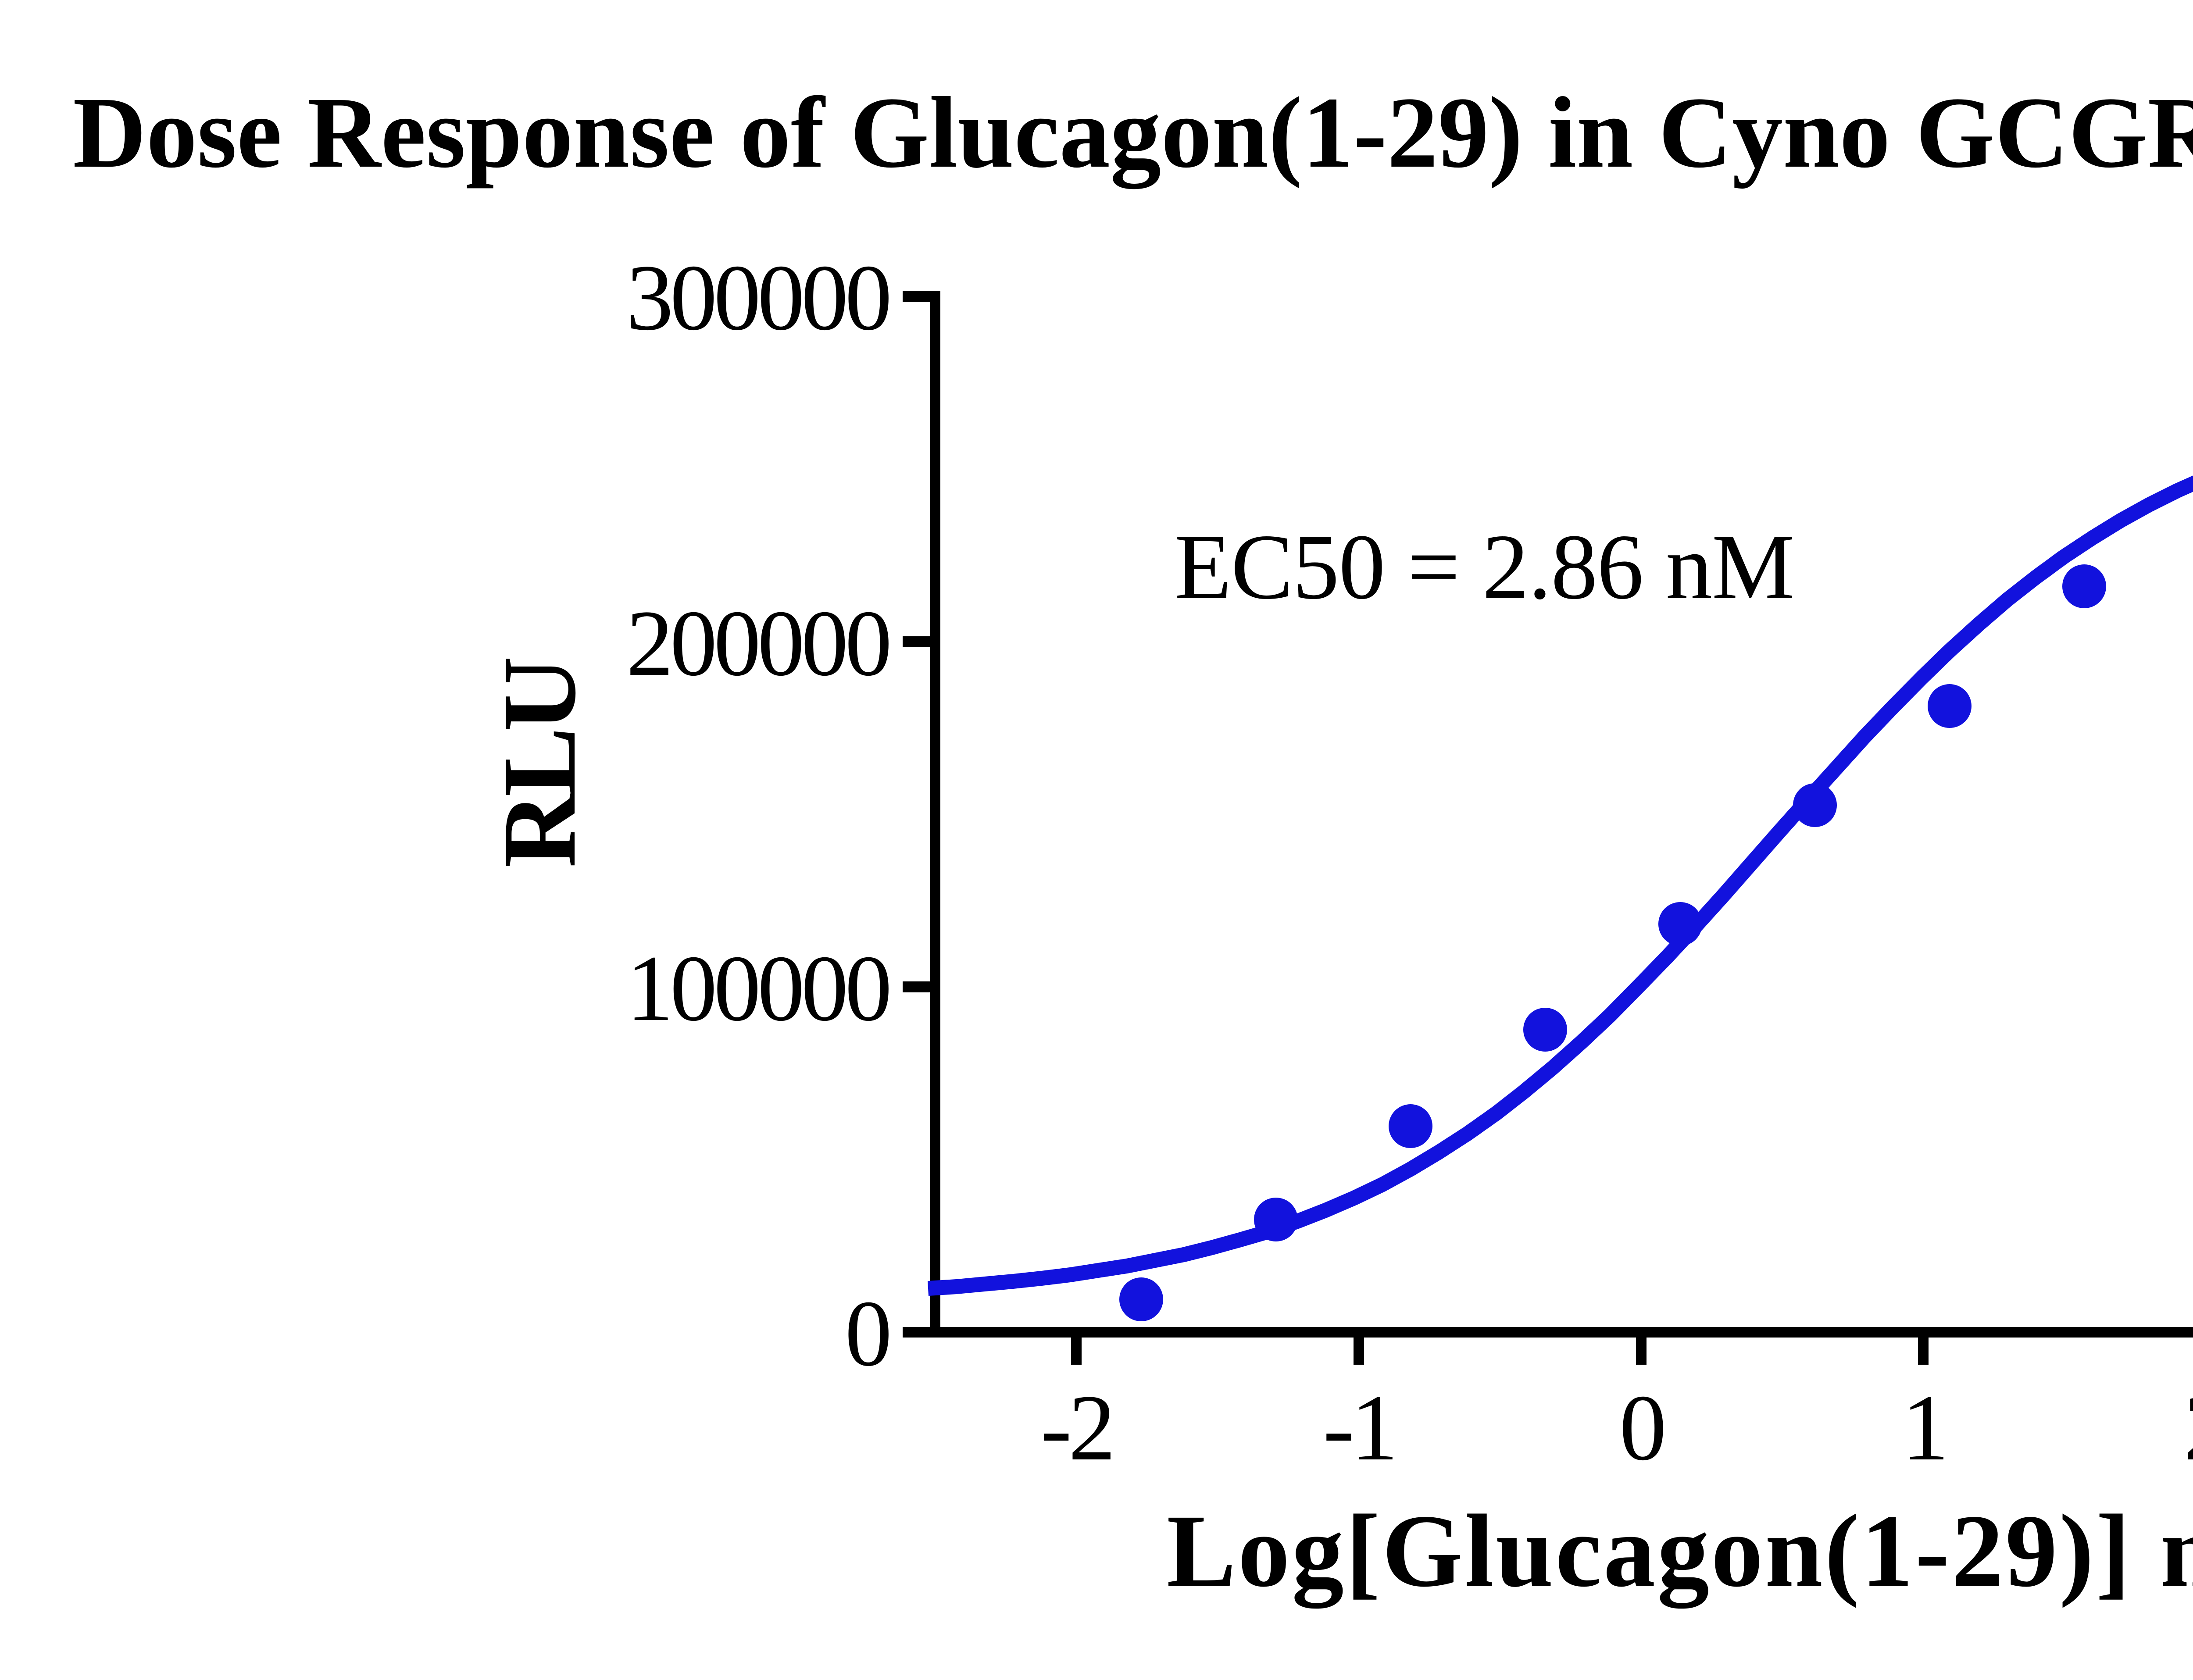 Image resolution: width=2193 pixels, height=1680 pixels. I want to click on svg-text: 300000, so click(757, 297).